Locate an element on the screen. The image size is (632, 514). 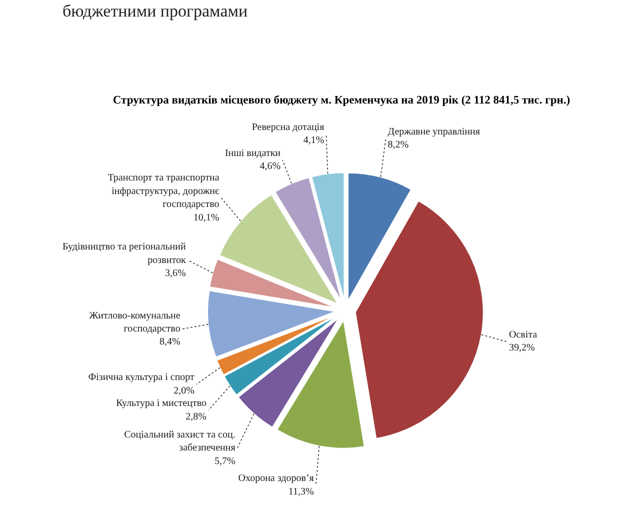
chart-title: Структура видатків місцевого бюджету м. Кременчука на 2019 рік (2 112 841,5 тис. грн.) is located at coordinates (341, 100).